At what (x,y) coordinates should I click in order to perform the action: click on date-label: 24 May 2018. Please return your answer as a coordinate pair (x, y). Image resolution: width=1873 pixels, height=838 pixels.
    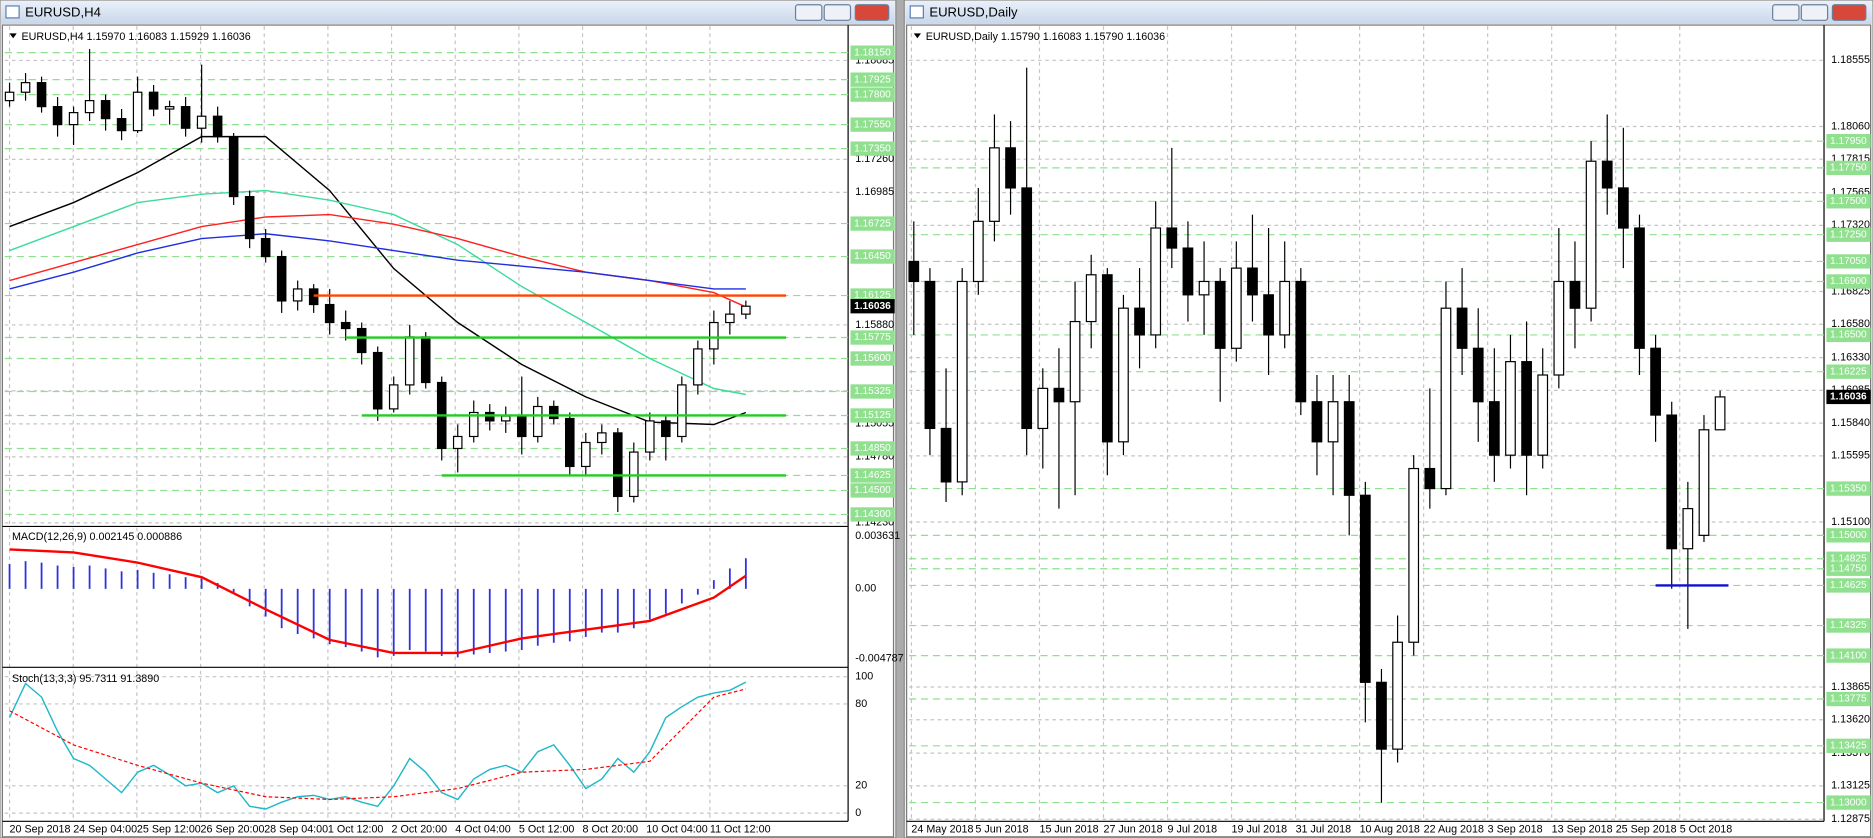
    Looking at the image, I should click on (942, 829).